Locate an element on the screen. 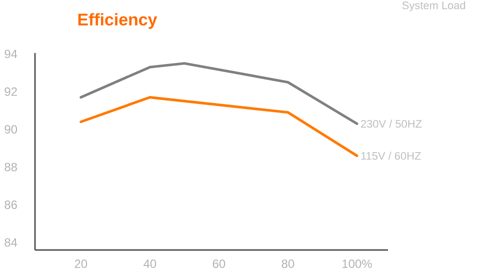 The image size is (480, 280). y-tick-label: 94 is located at coordinates (11, 54).